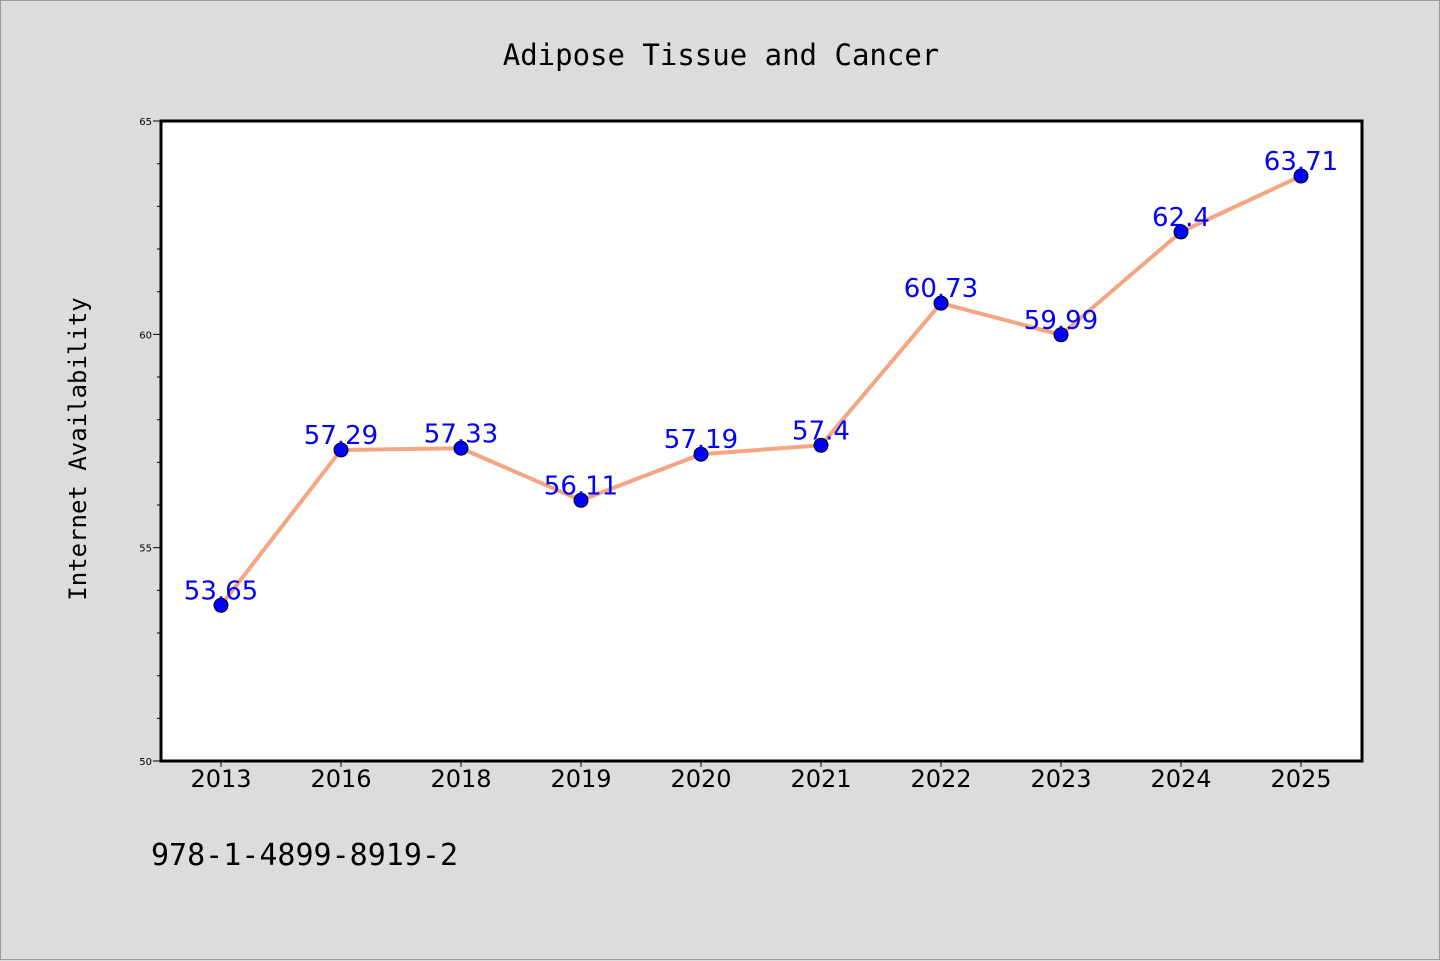  I want to click on y-tick-label: 65, so click(145, 122).